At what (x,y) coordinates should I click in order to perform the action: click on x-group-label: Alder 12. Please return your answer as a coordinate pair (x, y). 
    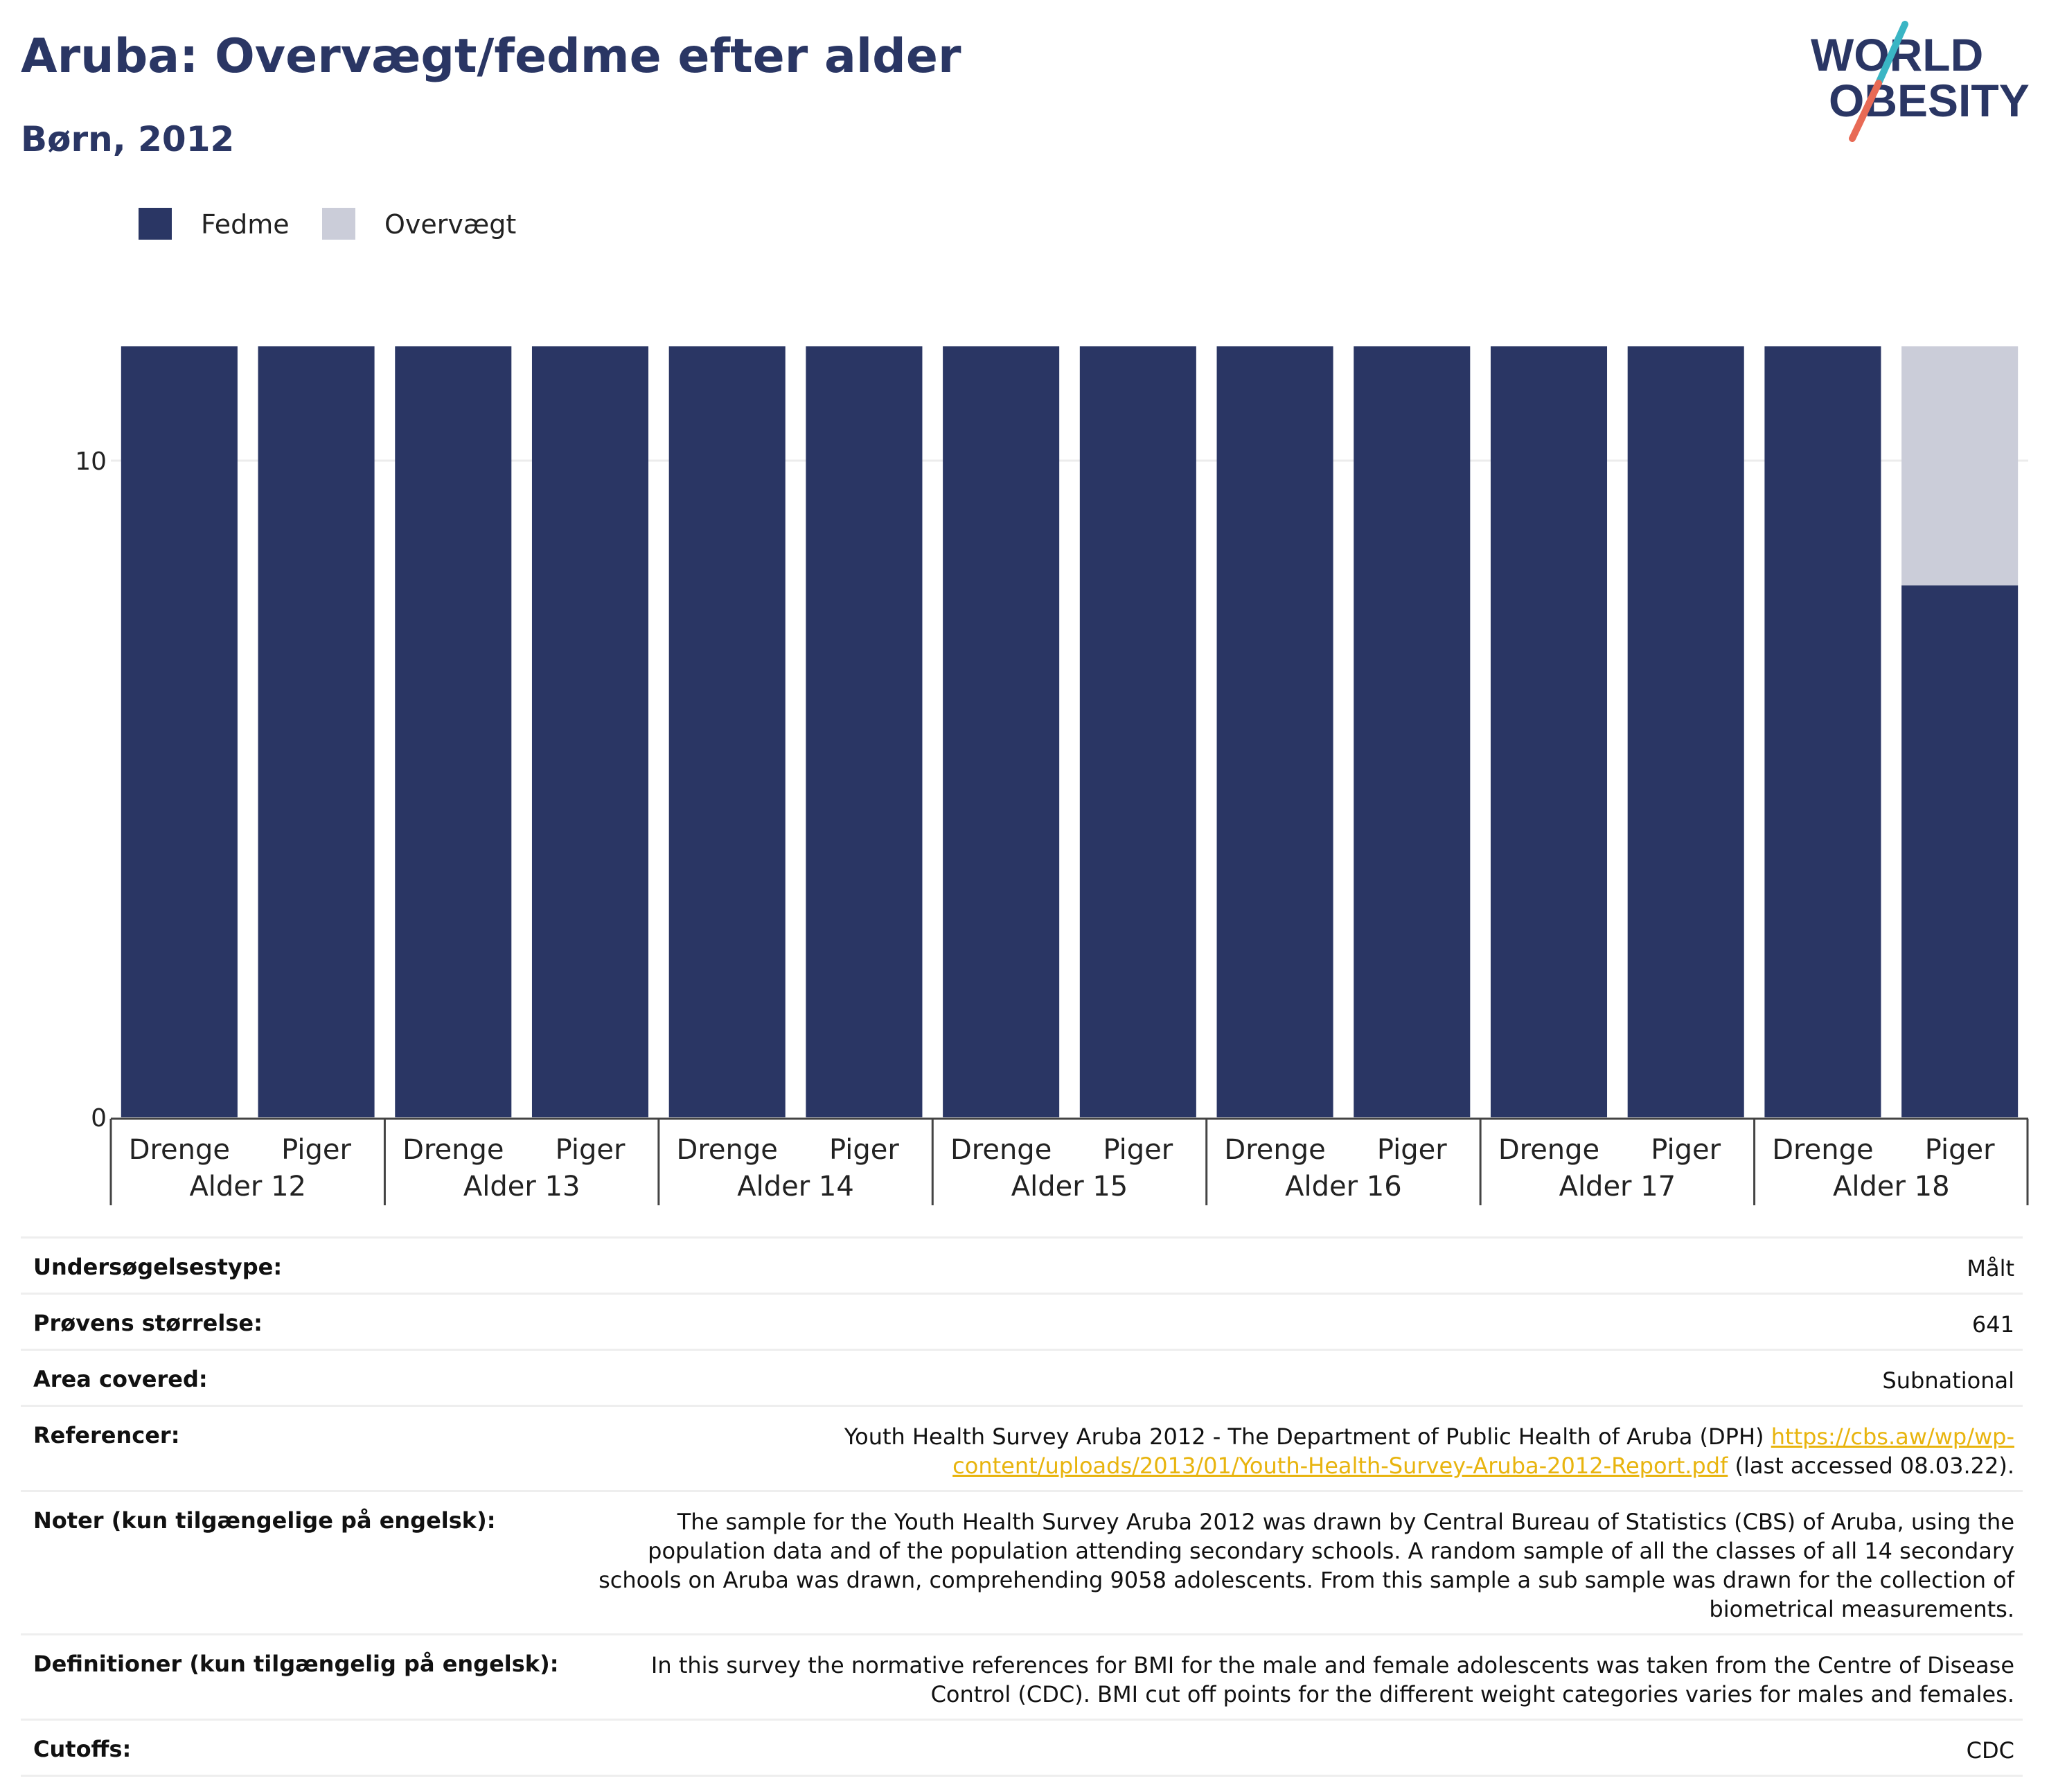
    Looking at the image, I should click on (248, 1187).